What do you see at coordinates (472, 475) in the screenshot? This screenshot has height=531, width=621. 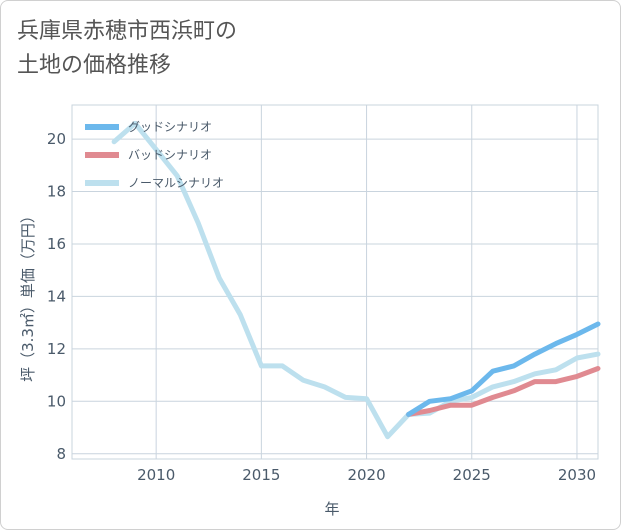 I see `x-tick-label: 2025` at bounding box center [472, 475].